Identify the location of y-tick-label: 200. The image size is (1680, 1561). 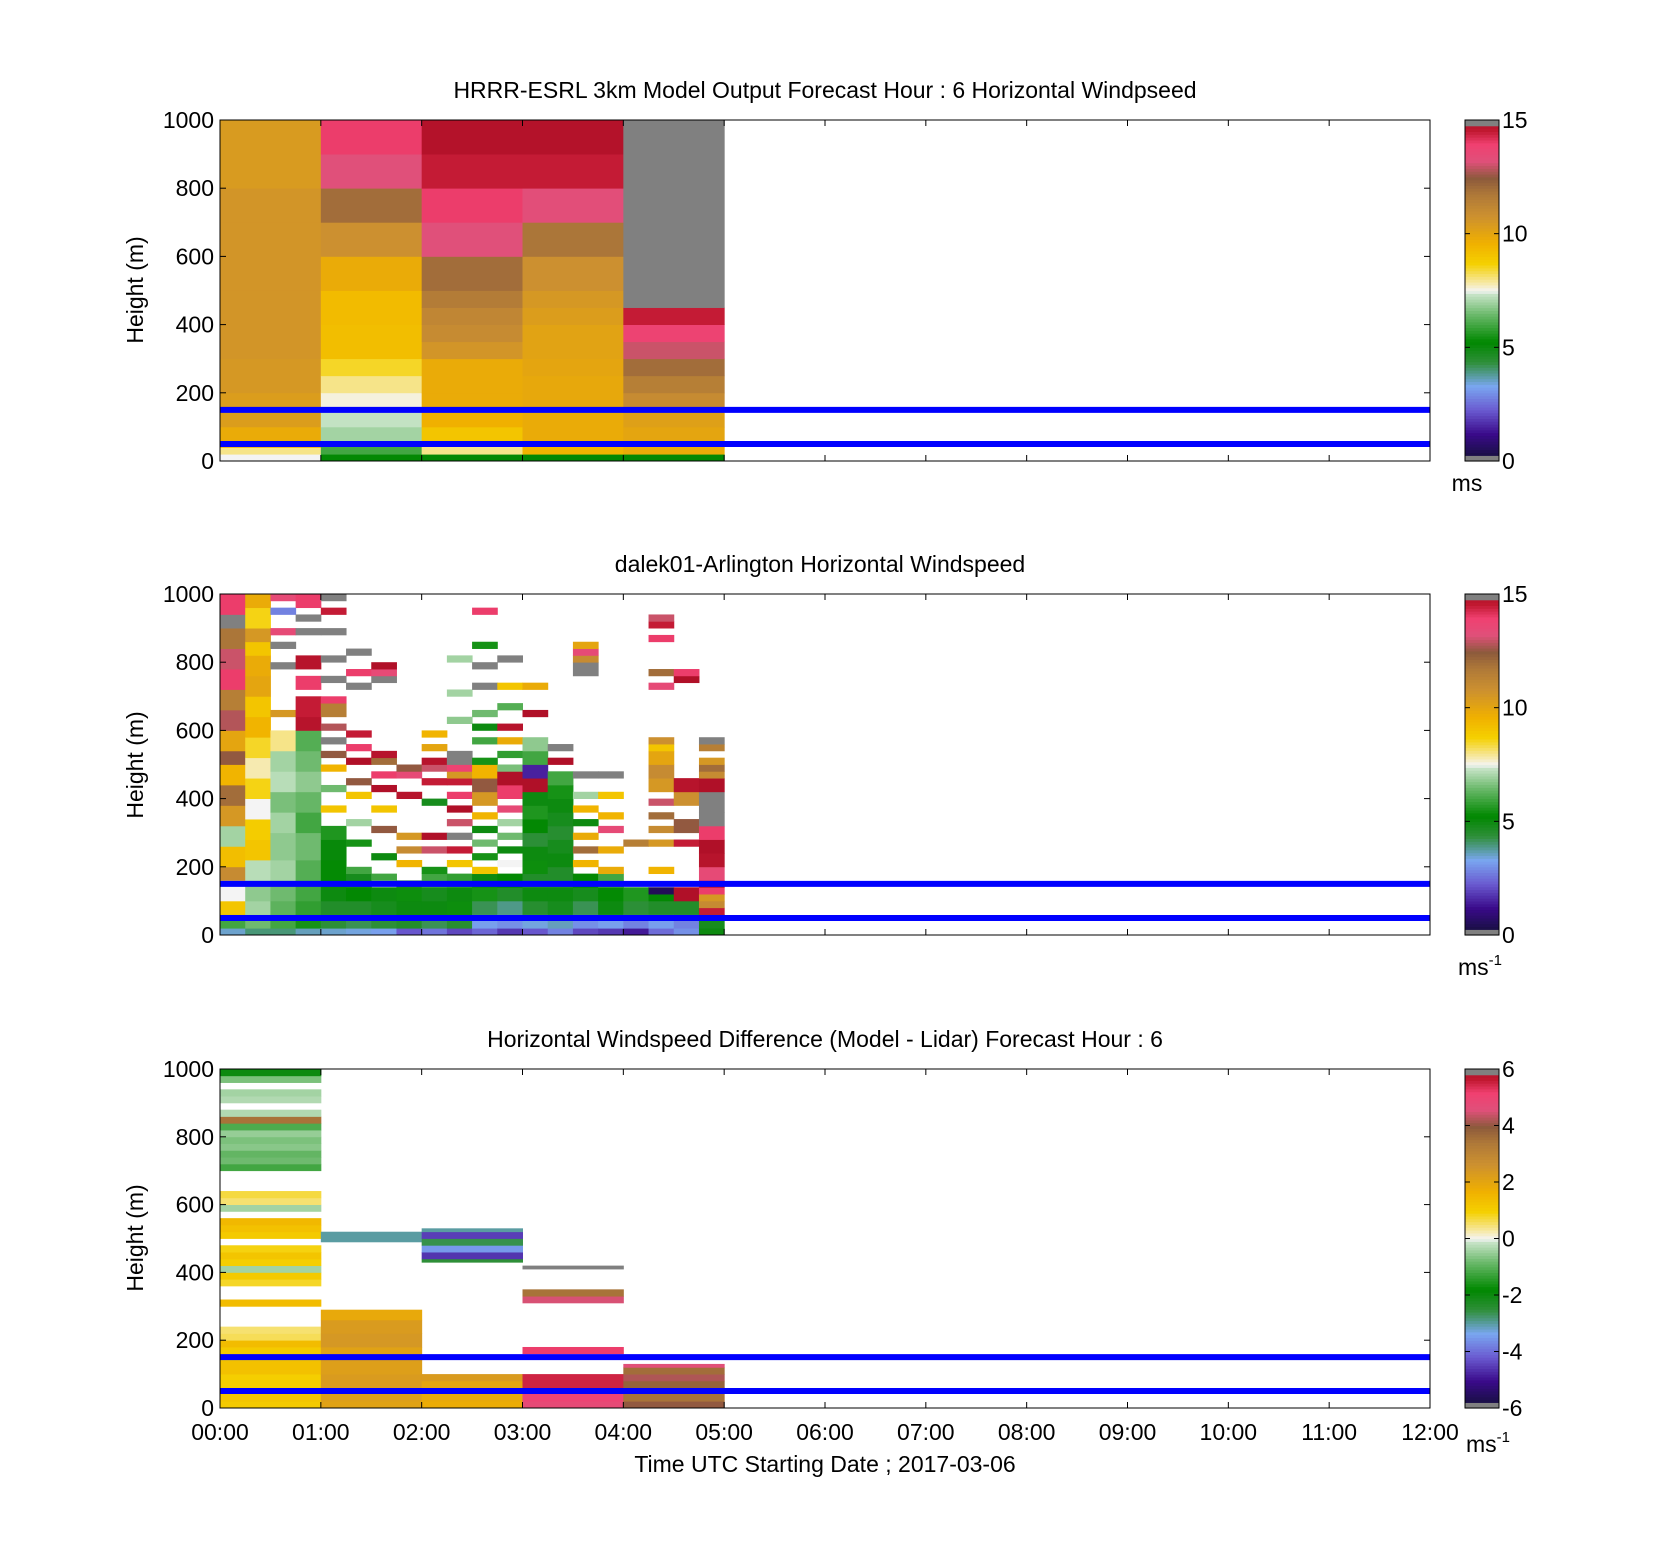
(195, 867).